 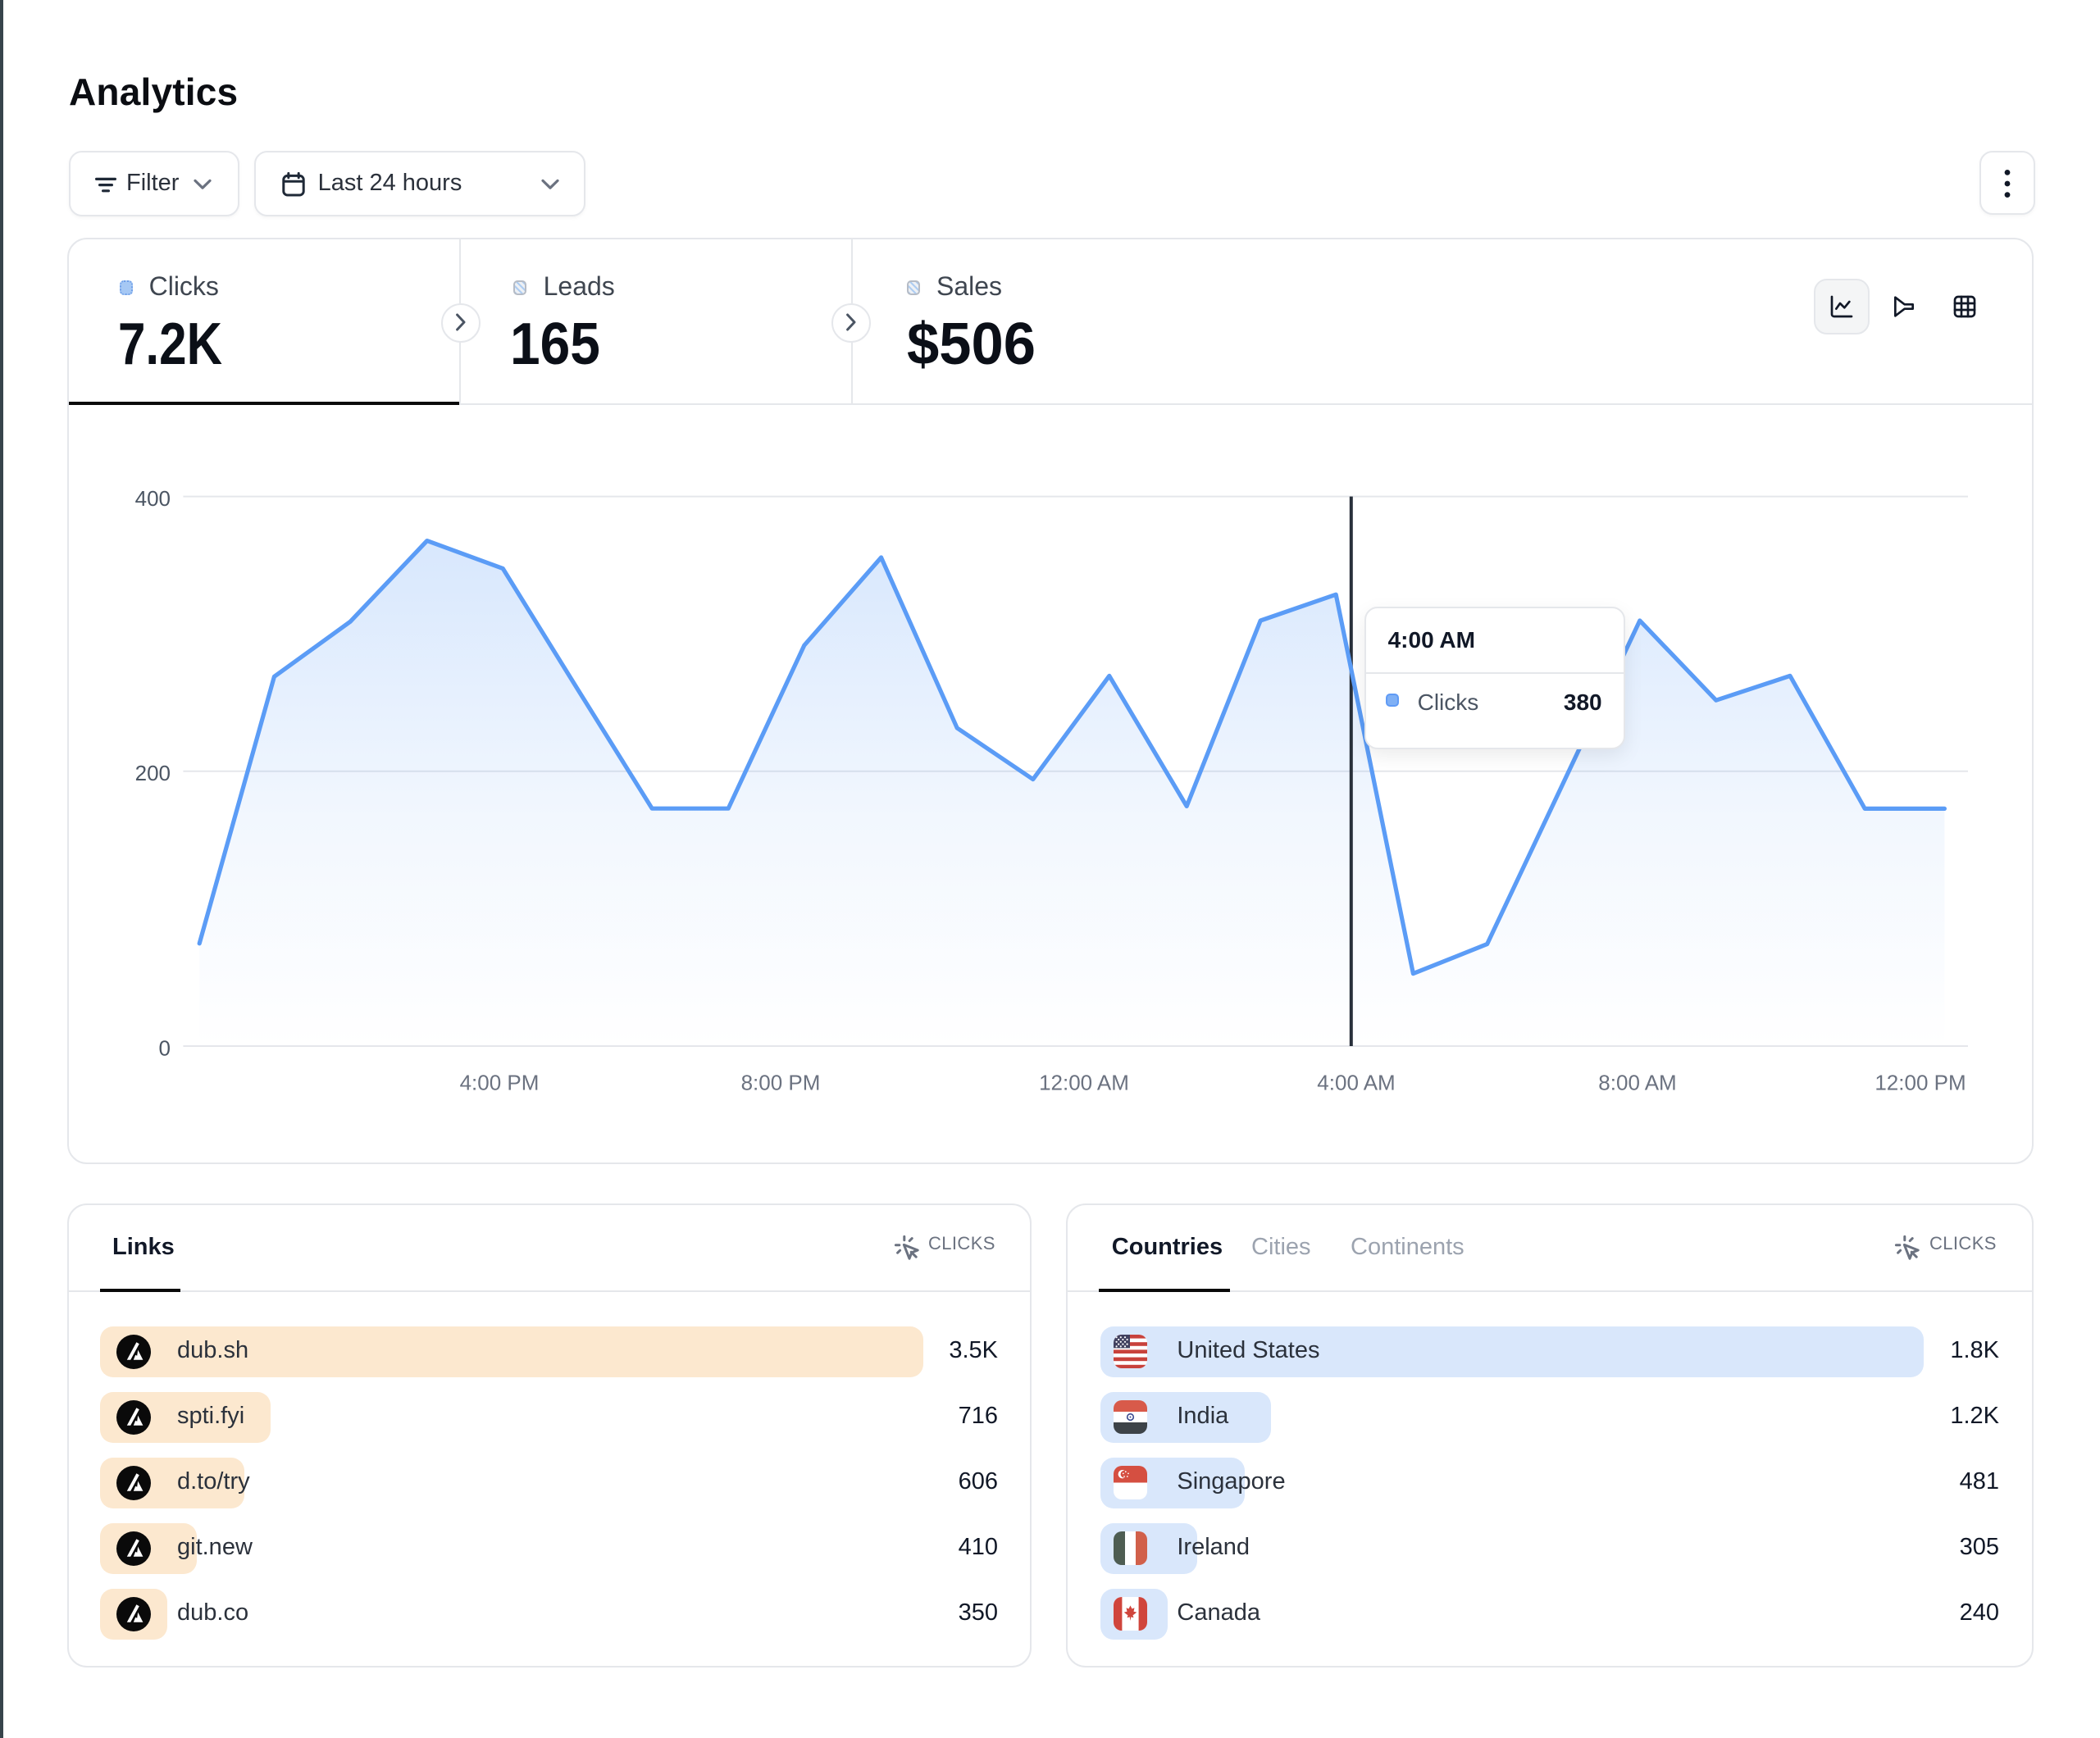 What do you see at coordinates (153, 773) in the screenshot?
I see `svg-text: 200` at bounding box center [153, 773].